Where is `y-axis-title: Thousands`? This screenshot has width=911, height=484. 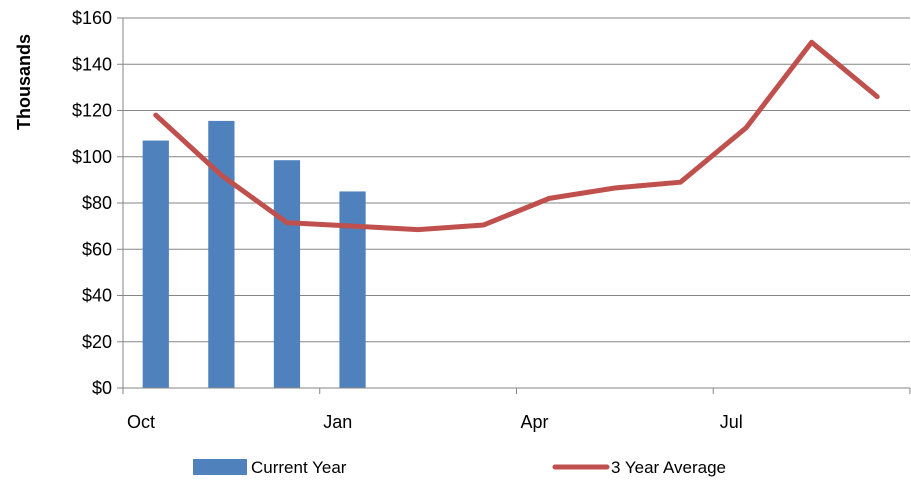
y-axis-title: Thousands is located at coordinates (24, 82).